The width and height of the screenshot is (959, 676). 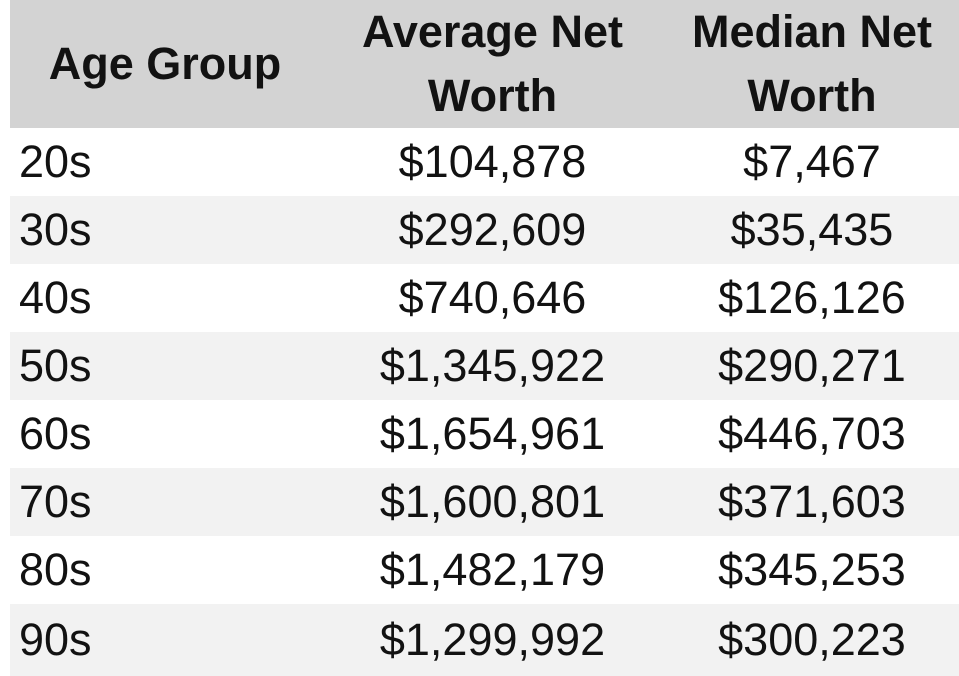 What do you see at coordinates (812, 161) in the screenshot?
I see `median-net-worth-cell: $7,467` at bounding box center [812, 161].